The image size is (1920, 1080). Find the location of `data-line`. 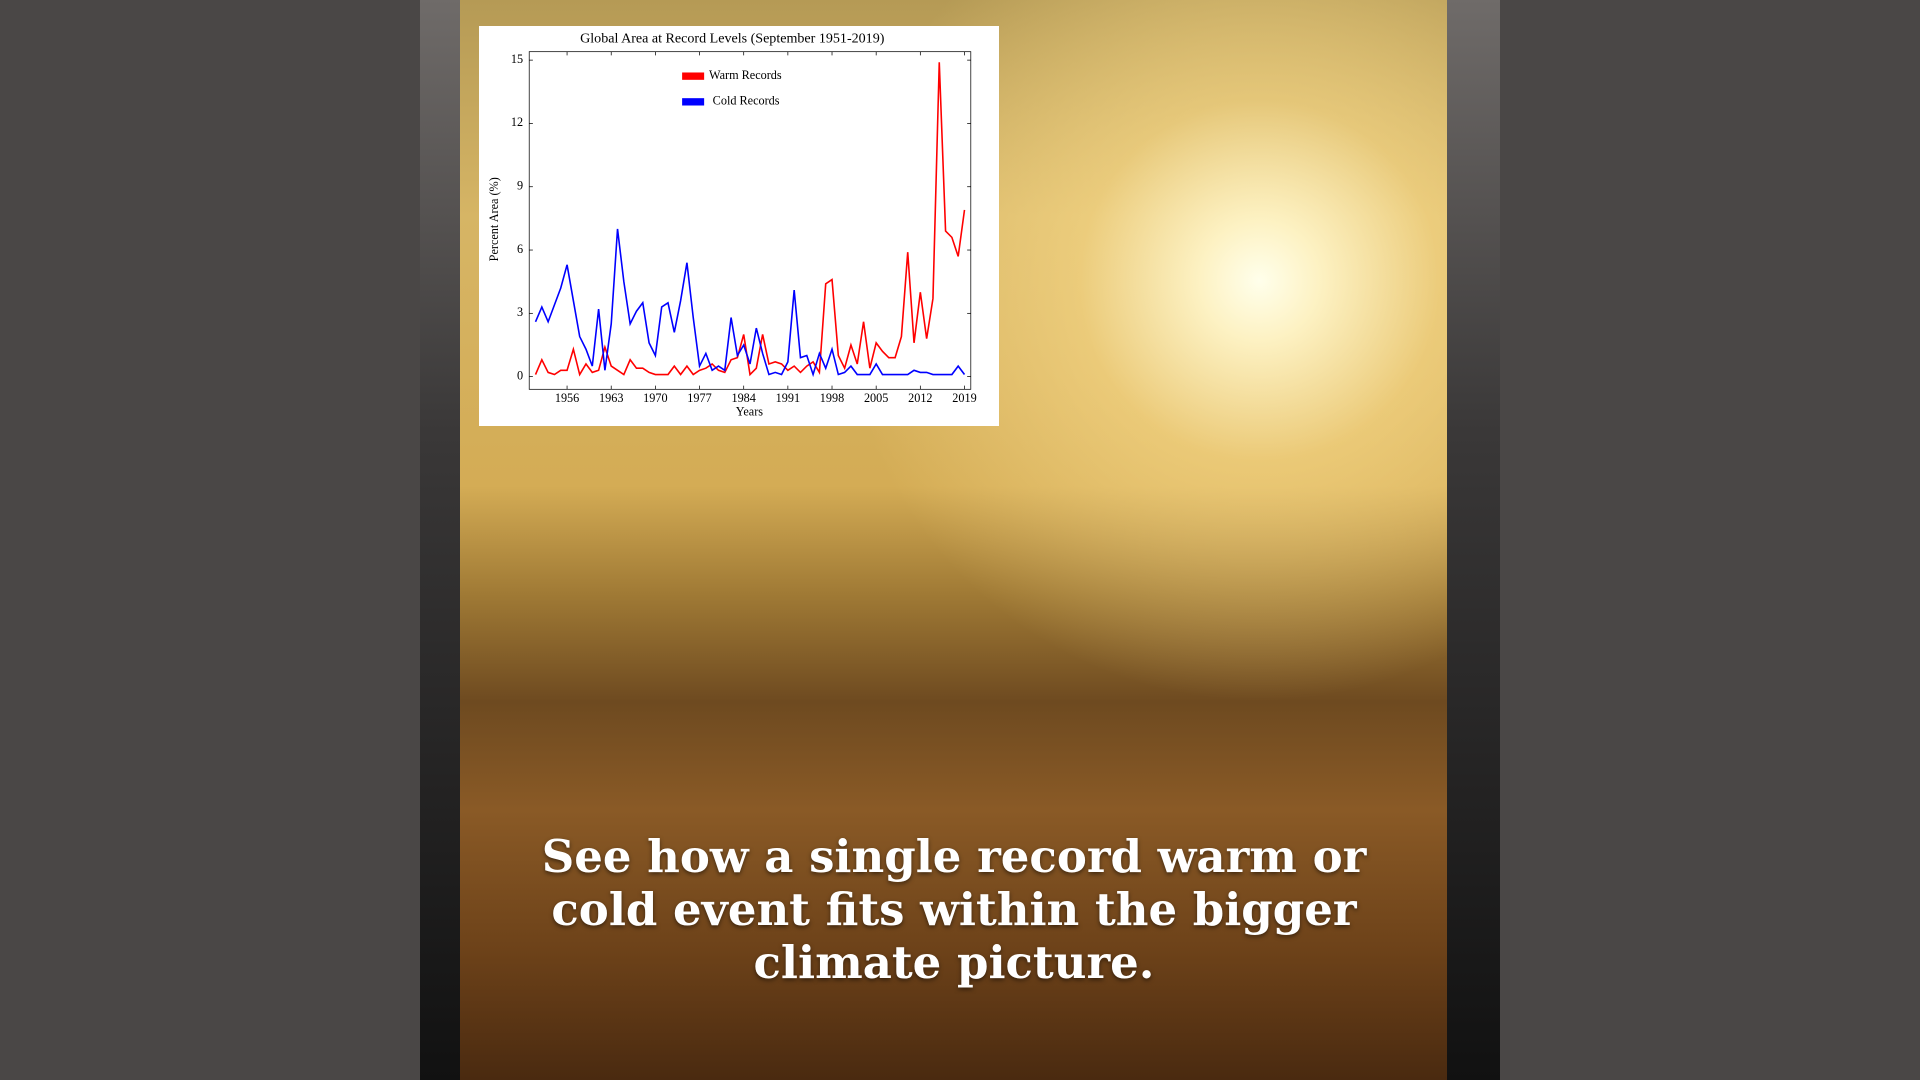

data-line is located at coordinates (750, 303).